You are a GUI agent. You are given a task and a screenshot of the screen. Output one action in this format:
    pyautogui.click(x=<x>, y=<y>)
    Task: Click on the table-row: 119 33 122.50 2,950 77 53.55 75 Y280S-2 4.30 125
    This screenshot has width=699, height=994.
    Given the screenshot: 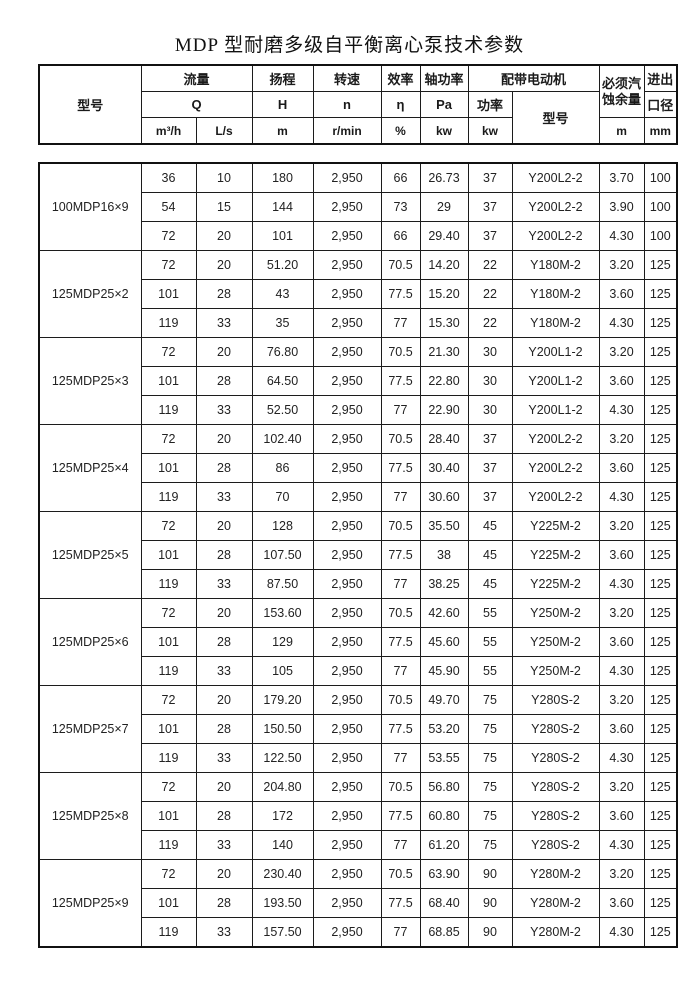 What is the action you would take?
    pyautogui.click(x=358, y=758)
    